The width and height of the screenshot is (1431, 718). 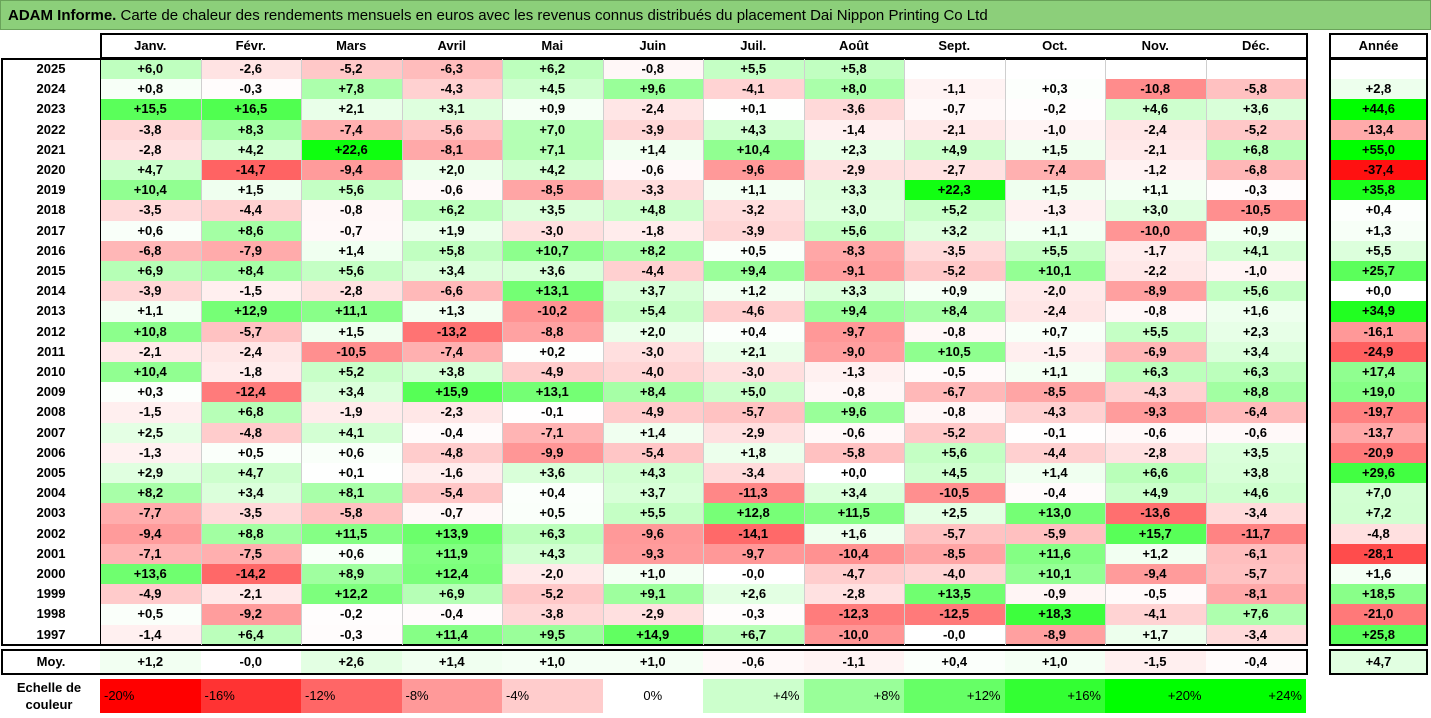 What do you see at coordinates (1255, 170) in the screenshot?
I see `heatmap-cell: -6,8` at bounding box center [1255, 170].